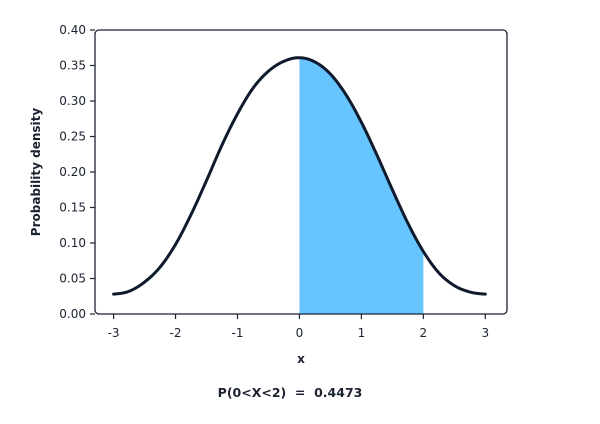 The width and height of the screenshot is (600, 424). Describe the element at coordinates (114, 333) in the screenshot. I see `x-tick-label: -3` at that location.